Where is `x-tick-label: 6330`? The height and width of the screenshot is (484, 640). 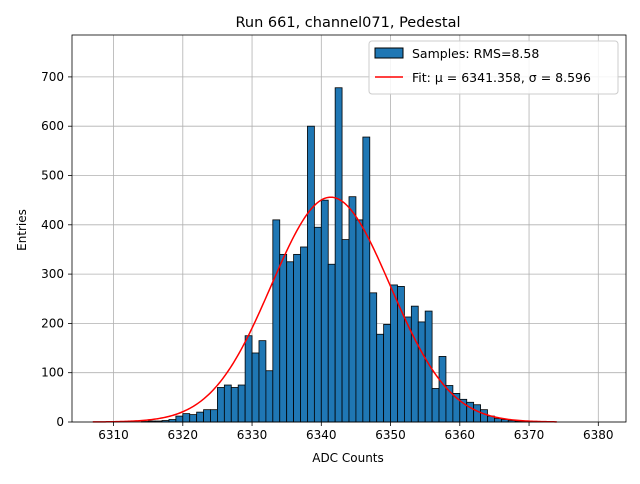 x-tick-label: 6330 is located at coordinates (252, 435).